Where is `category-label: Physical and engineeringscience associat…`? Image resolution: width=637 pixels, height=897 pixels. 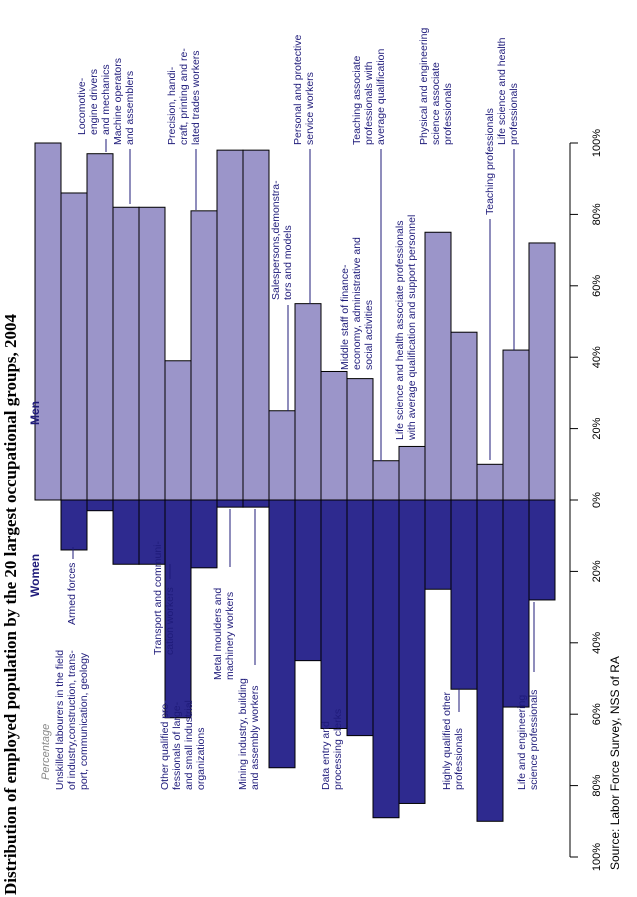
category-label: Physical and engineeringscience associat… is located at coordinates (436, 86).